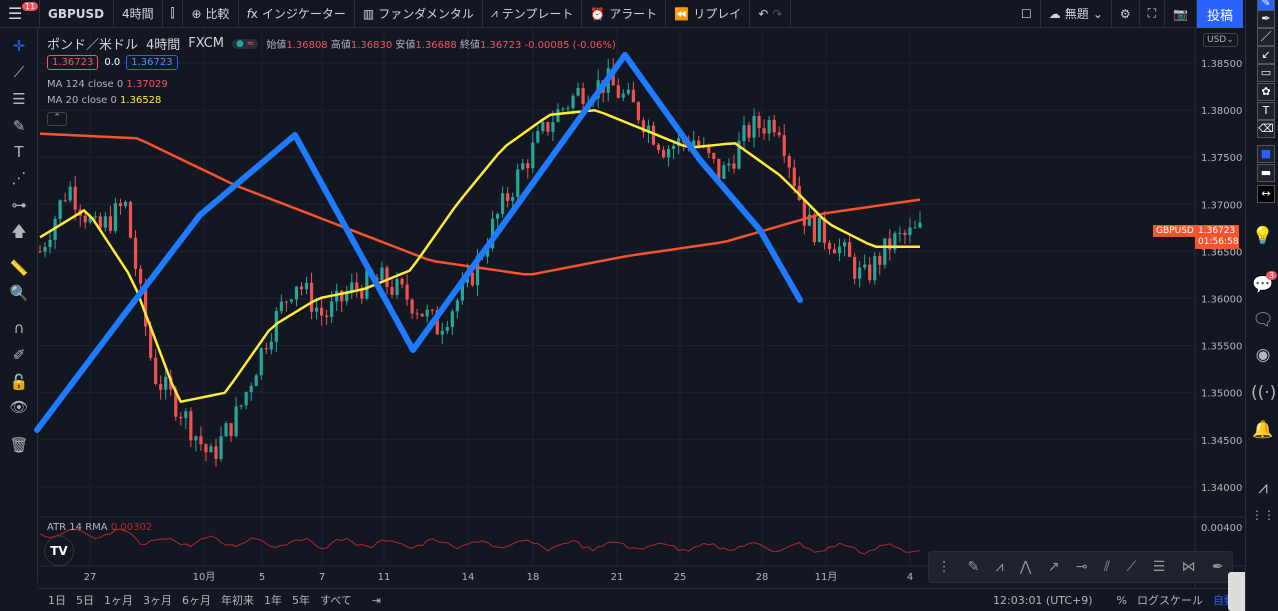 The width and height of the screenshot is (1278, 611). I want to click on pen-icon: ✒, so click(1217, 567).